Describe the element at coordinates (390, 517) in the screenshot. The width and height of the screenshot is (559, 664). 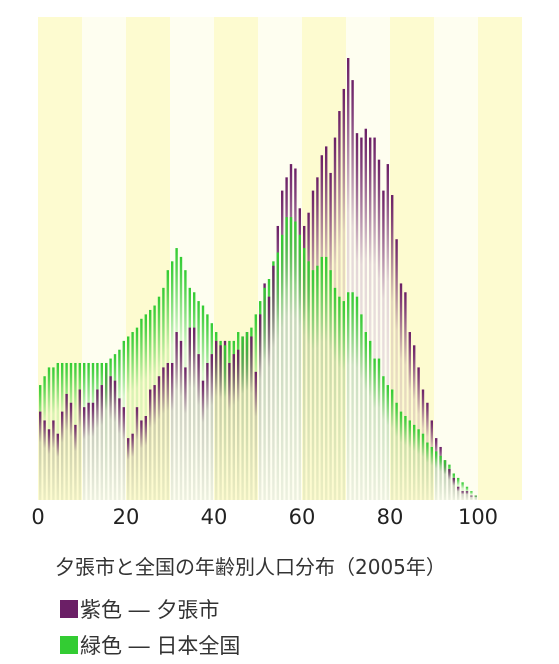
I see `x-tick-80: 80` at that location.